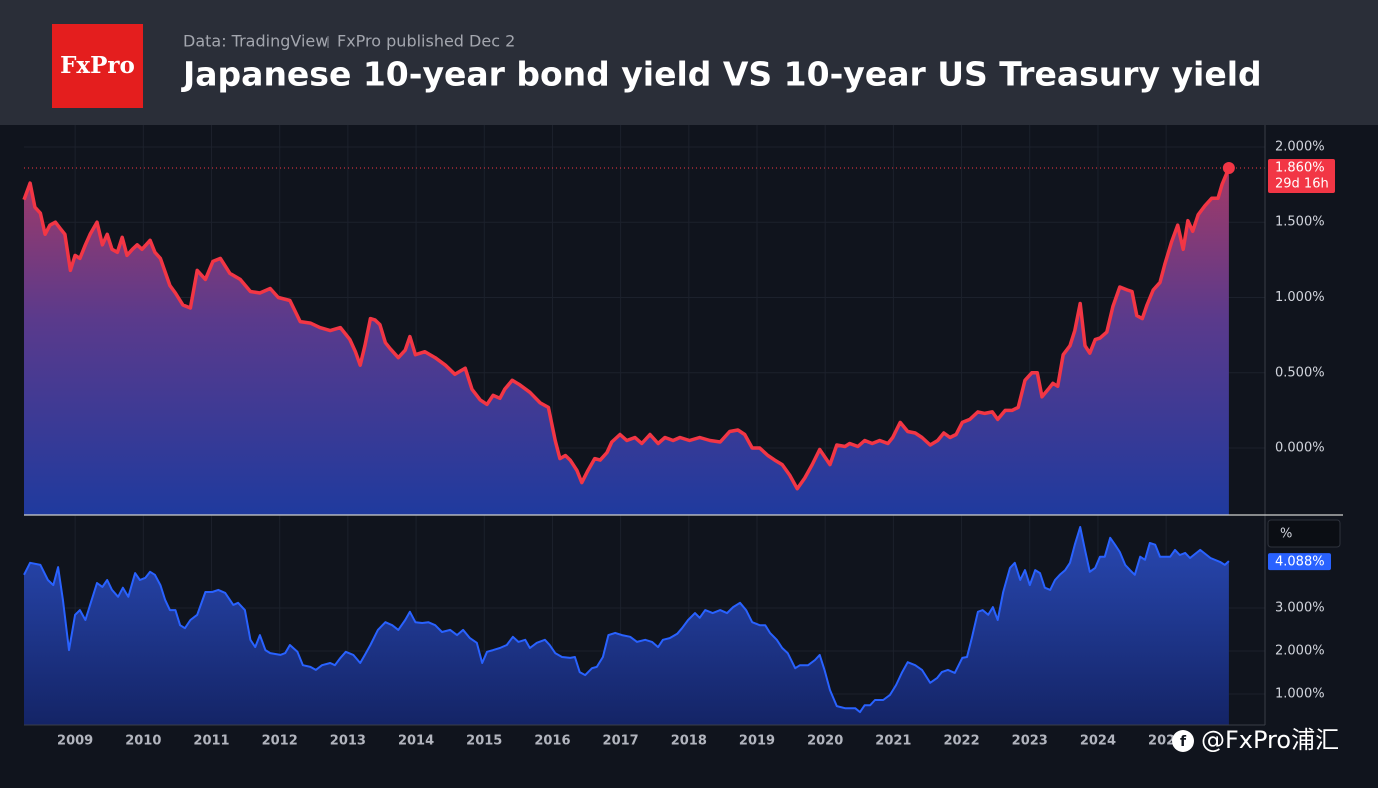 The width and height of the screenshot is (1378, 788). What do you see at coordinates (961, 741) in the screenshot?
I see `x-tick-label: 2022` at bounding box center [961, 741].